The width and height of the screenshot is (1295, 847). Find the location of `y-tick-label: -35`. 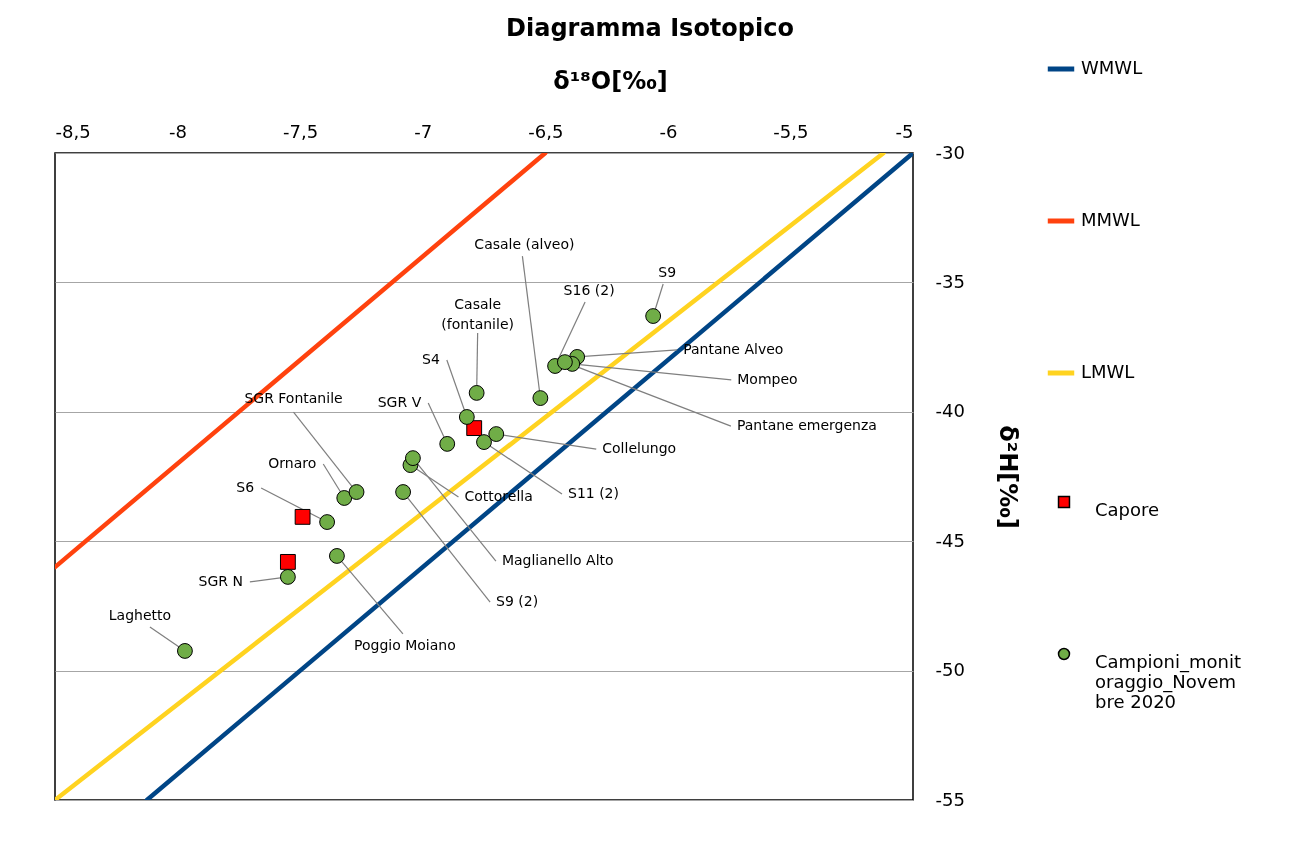

y-tick-label: -35 is located at coordinates (950, 281).